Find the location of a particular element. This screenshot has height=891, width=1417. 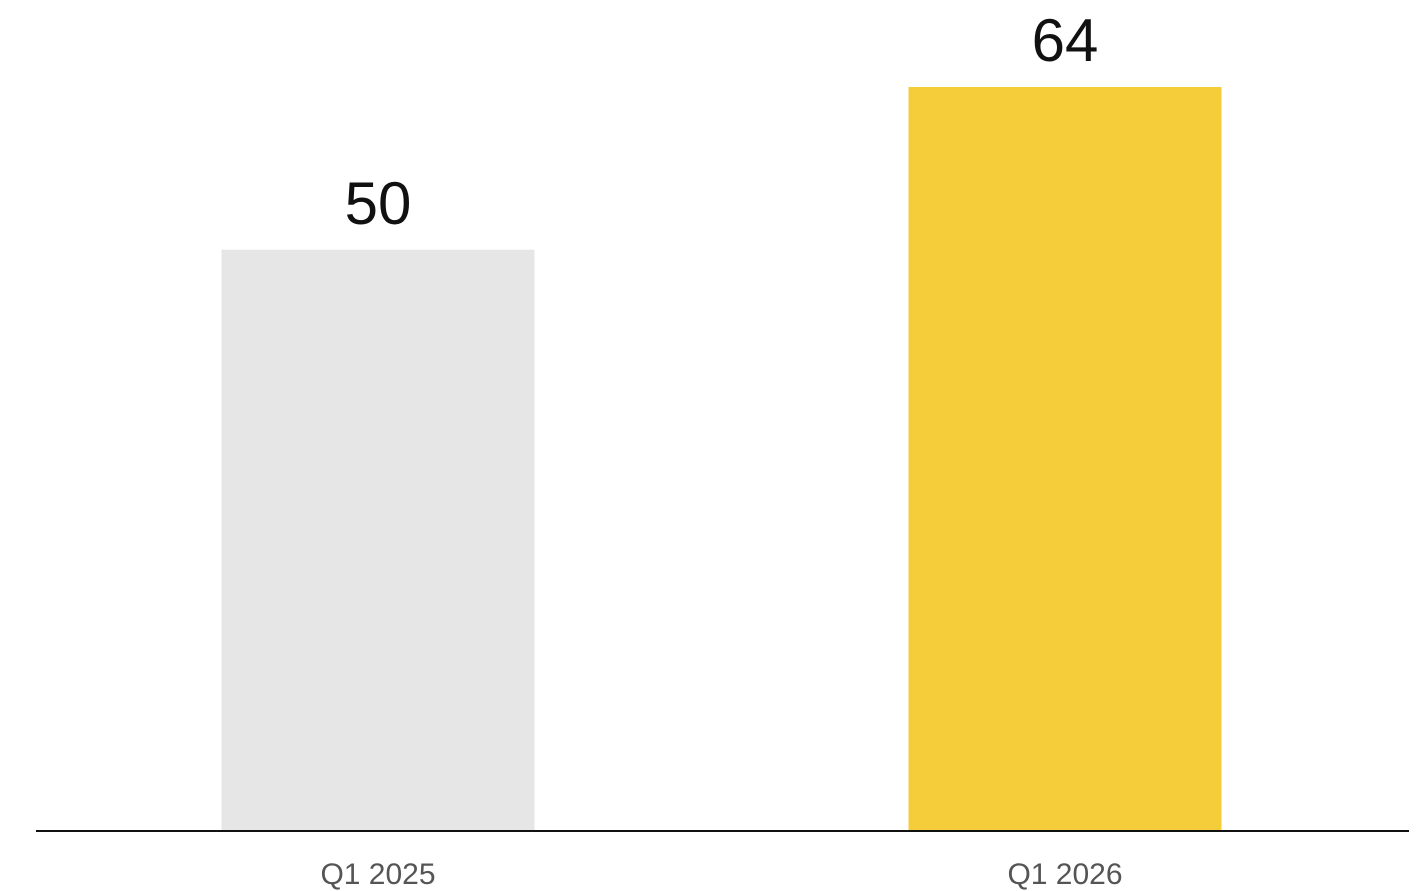

data-label: 64 is located at coordinates (1065, 40).